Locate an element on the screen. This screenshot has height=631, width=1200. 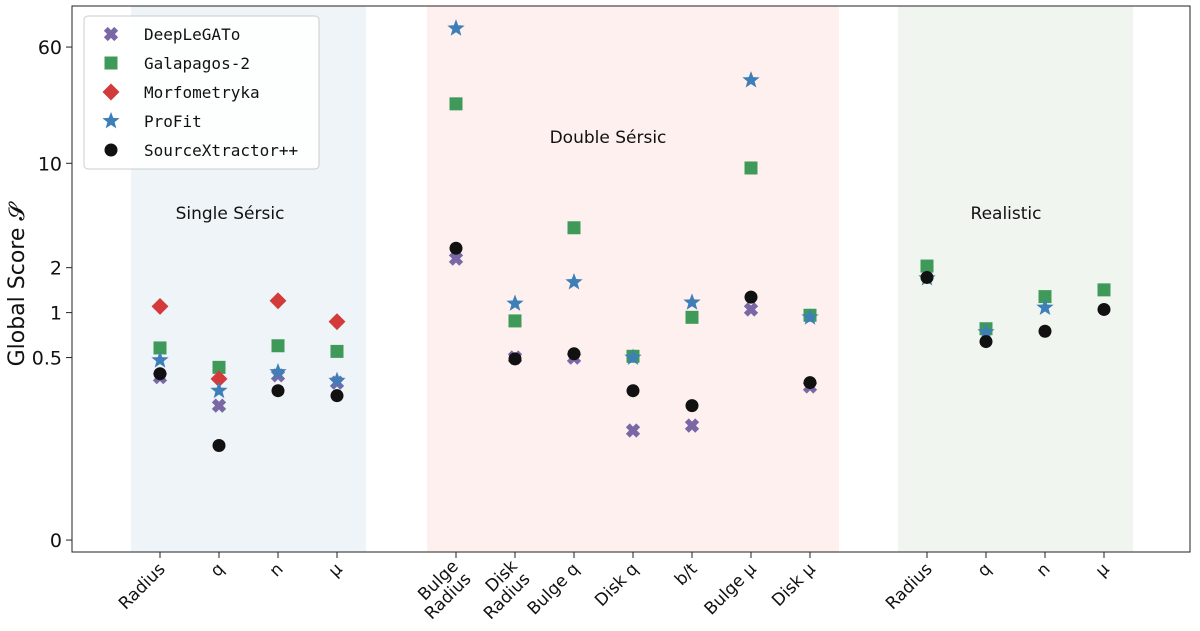
legend-box is located at coordinates (201, 92).